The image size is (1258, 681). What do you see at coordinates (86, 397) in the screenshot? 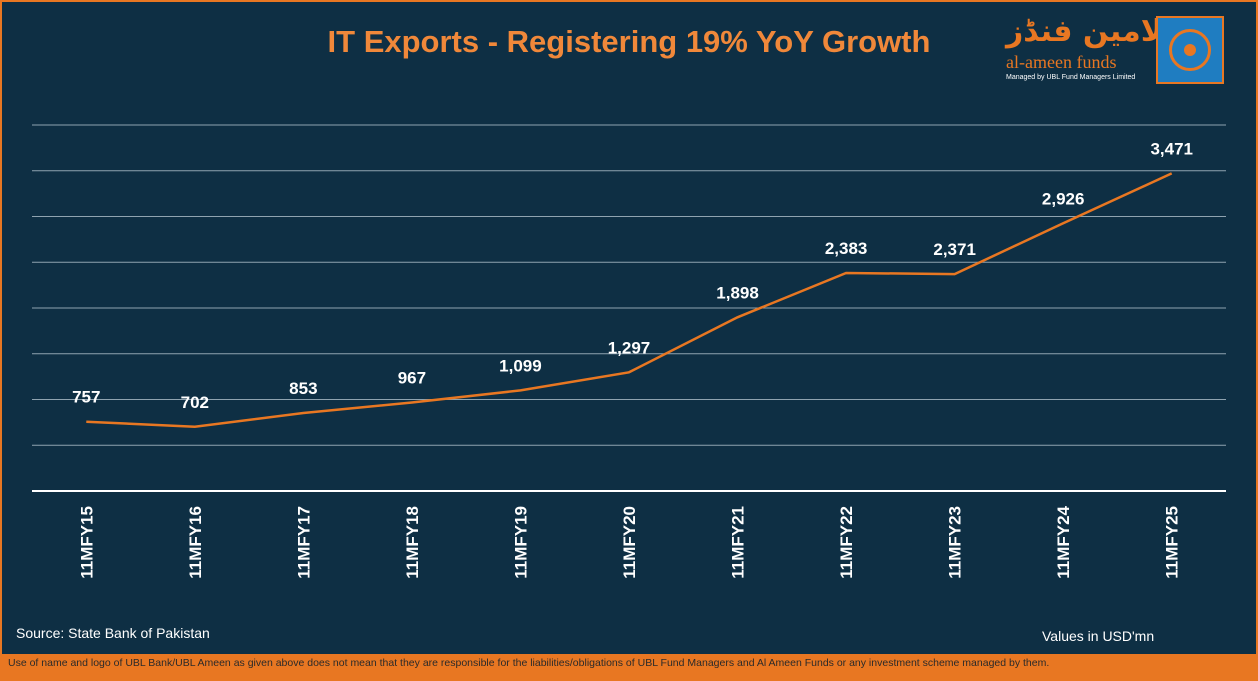
I see `data-label: 757` at bounding box center [86, 397].